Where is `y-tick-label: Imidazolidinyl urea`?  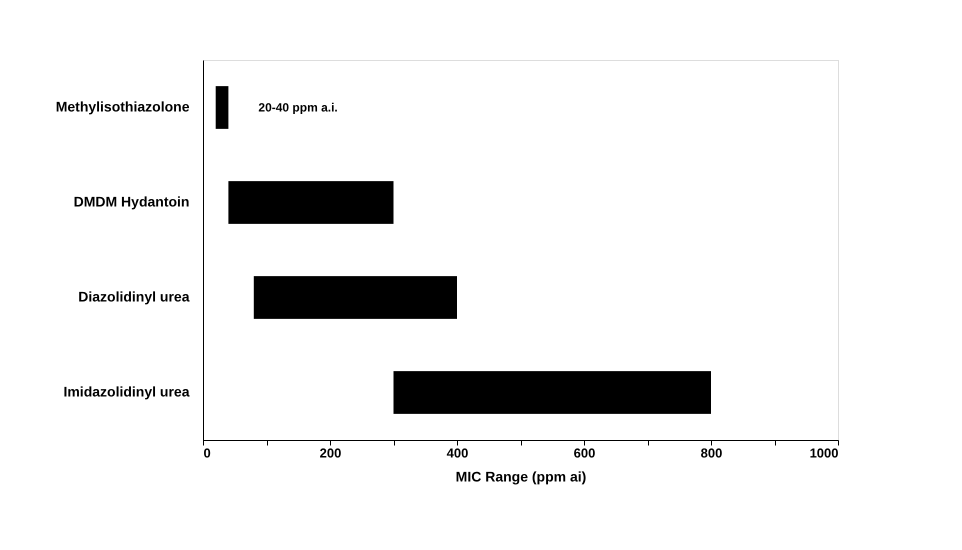
y-tick-label: Imidazolidinyl urea is located at coordinates (126, 392).